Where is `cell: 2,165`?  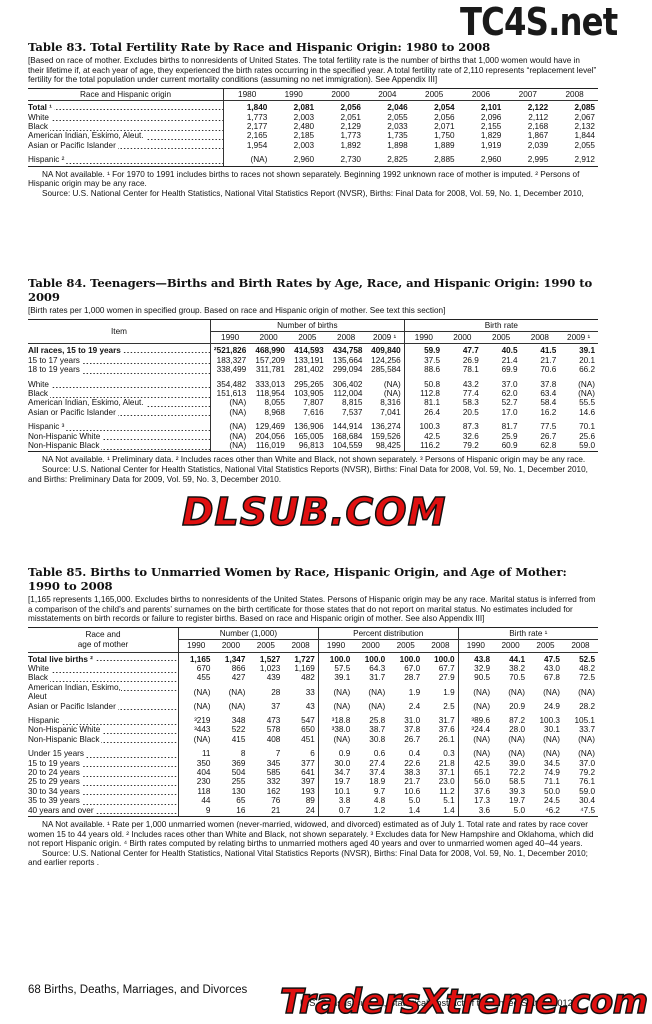 cell: 2,165 is located at coordinates (247, 136).